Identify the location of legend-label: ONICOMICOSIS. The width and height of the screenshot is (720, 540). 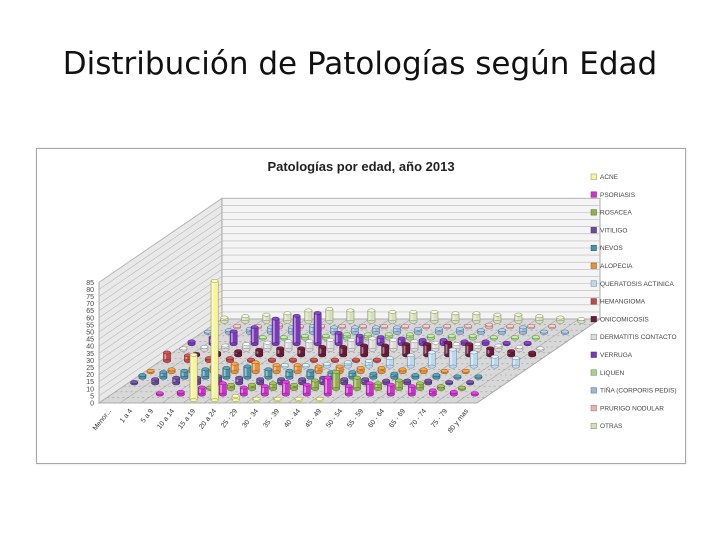
(624, 319).